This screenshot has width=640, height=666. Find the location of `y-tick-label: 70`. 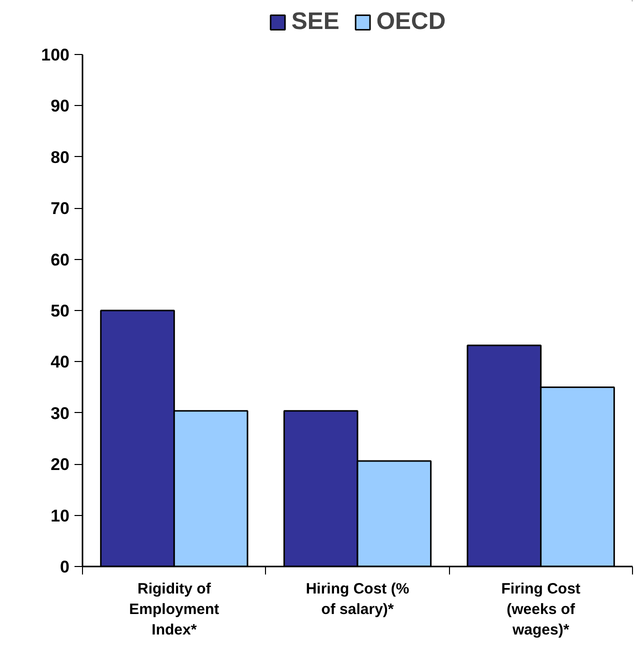

y-tick-label: 70 is located at coordinates (60, 208).